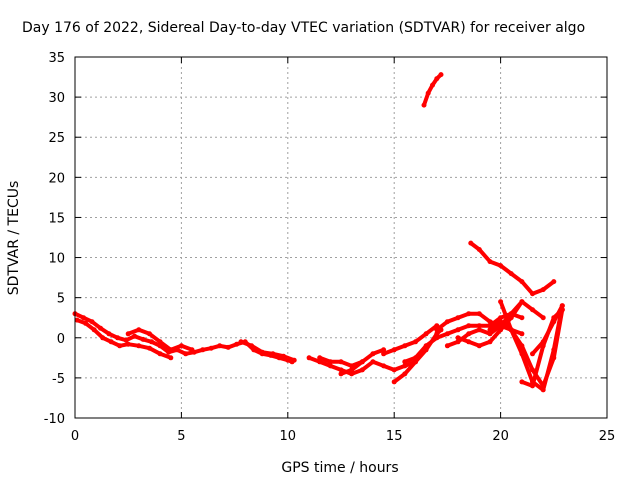 The height and width of the screenshot is (480, 640). What do you see at coordinates (181, 436) in the screenshot?
I see `x-tick-label: 5` at bounding box center [181, 436].